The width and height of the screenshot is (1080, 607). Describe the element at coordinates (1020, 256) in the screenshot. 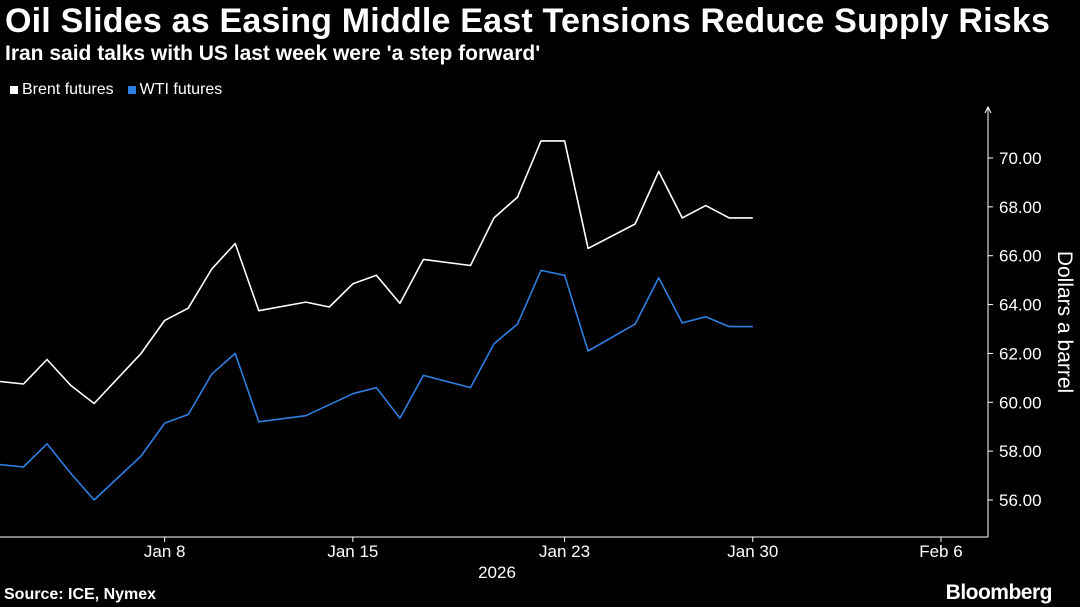

I see `y-tick-label: 66.00` at that location.